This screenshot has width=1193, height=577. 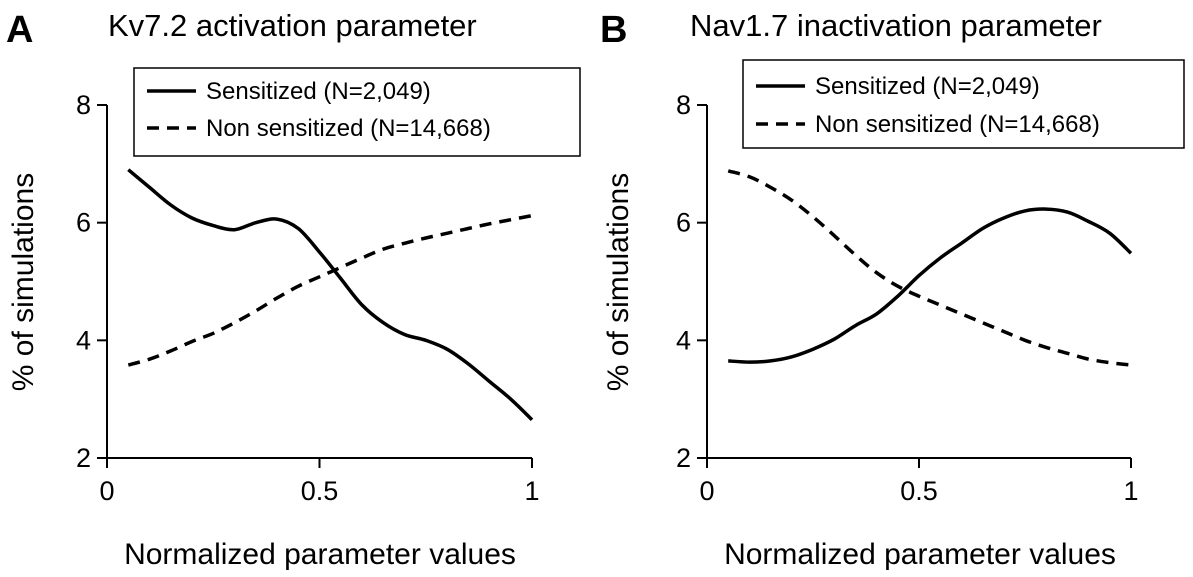 I want to click on series-line-sensitized, so click(x=930, y=285).